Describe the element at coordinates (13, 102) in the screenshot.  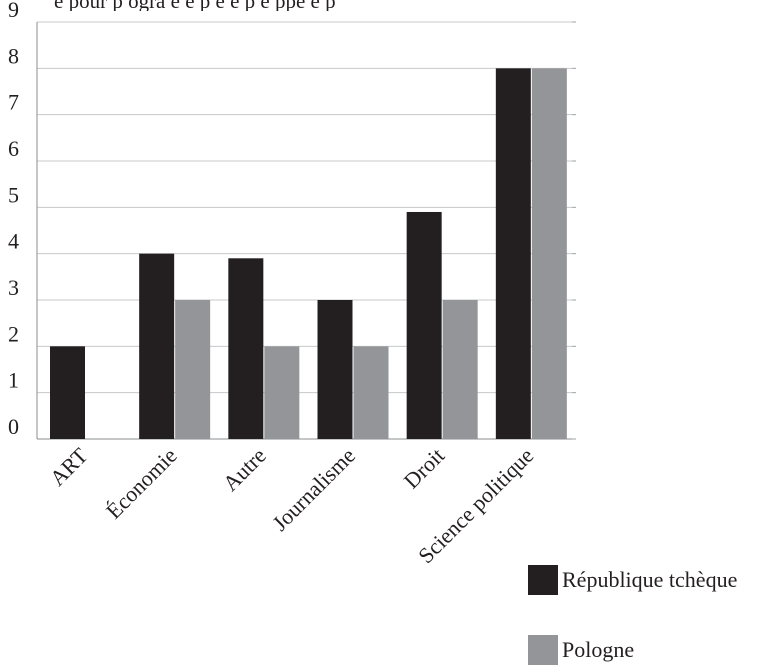
I see `y-tick-label: 7` at that location.